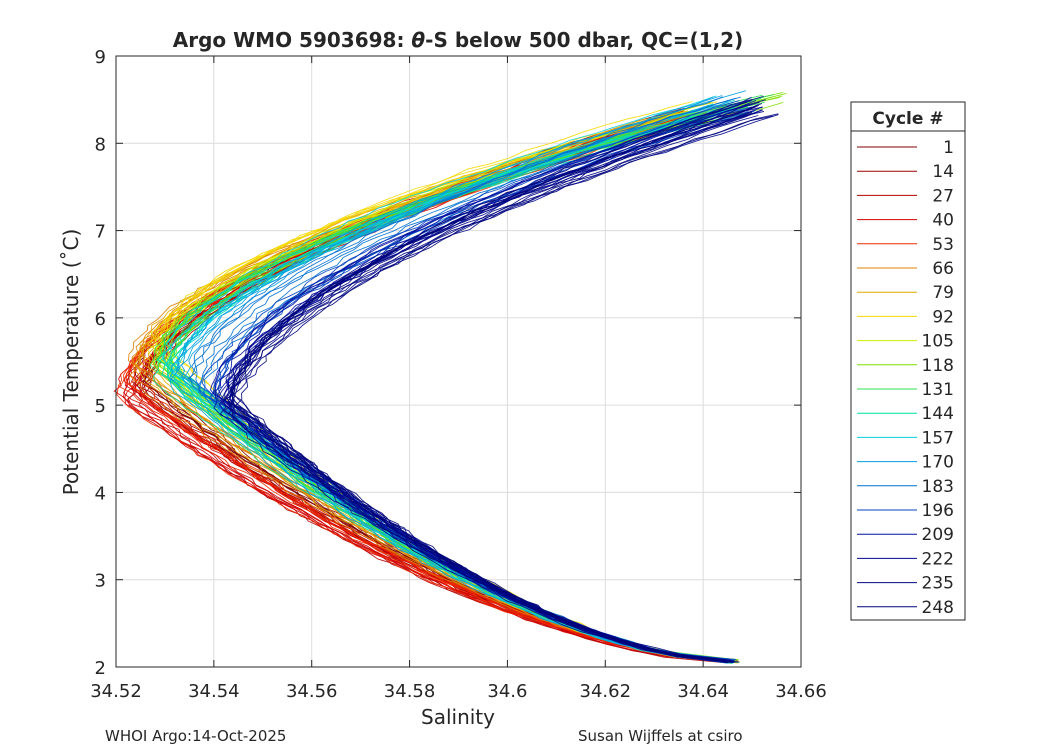 The width and height of the screenshot is (1050, 750). Describe the element at coordinates (801, 691) in the screenshot. I see `x-tick-label: 34.66` at that location.